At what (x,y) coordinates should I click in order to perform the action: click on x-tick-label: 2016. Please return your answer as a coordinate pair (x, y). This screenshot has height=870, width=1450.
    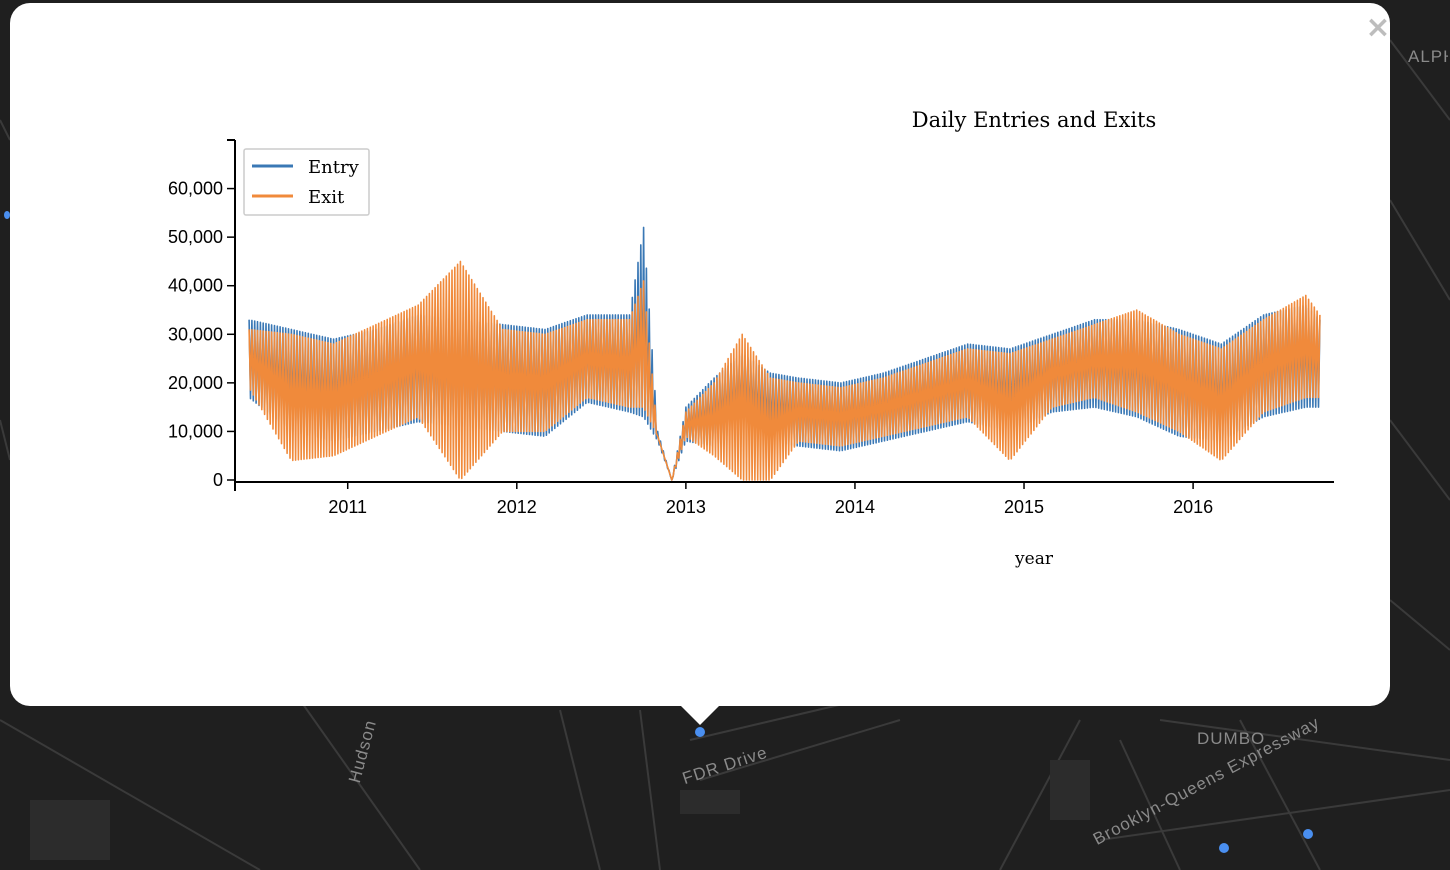
    Looking at the image, I should click on (1193, 507).